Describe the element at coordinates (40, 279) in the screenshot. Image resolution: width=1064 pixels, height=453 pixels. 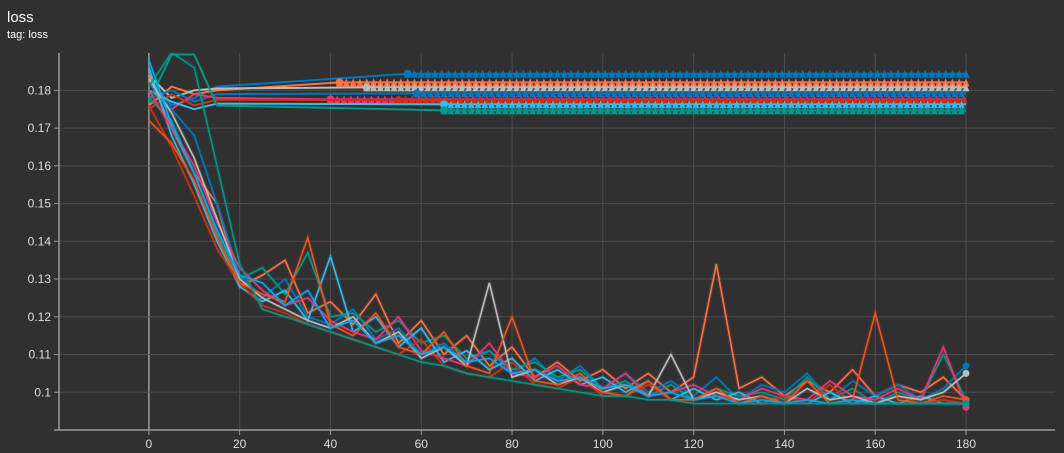
I see `y-tick-label: 0.13` at that location.